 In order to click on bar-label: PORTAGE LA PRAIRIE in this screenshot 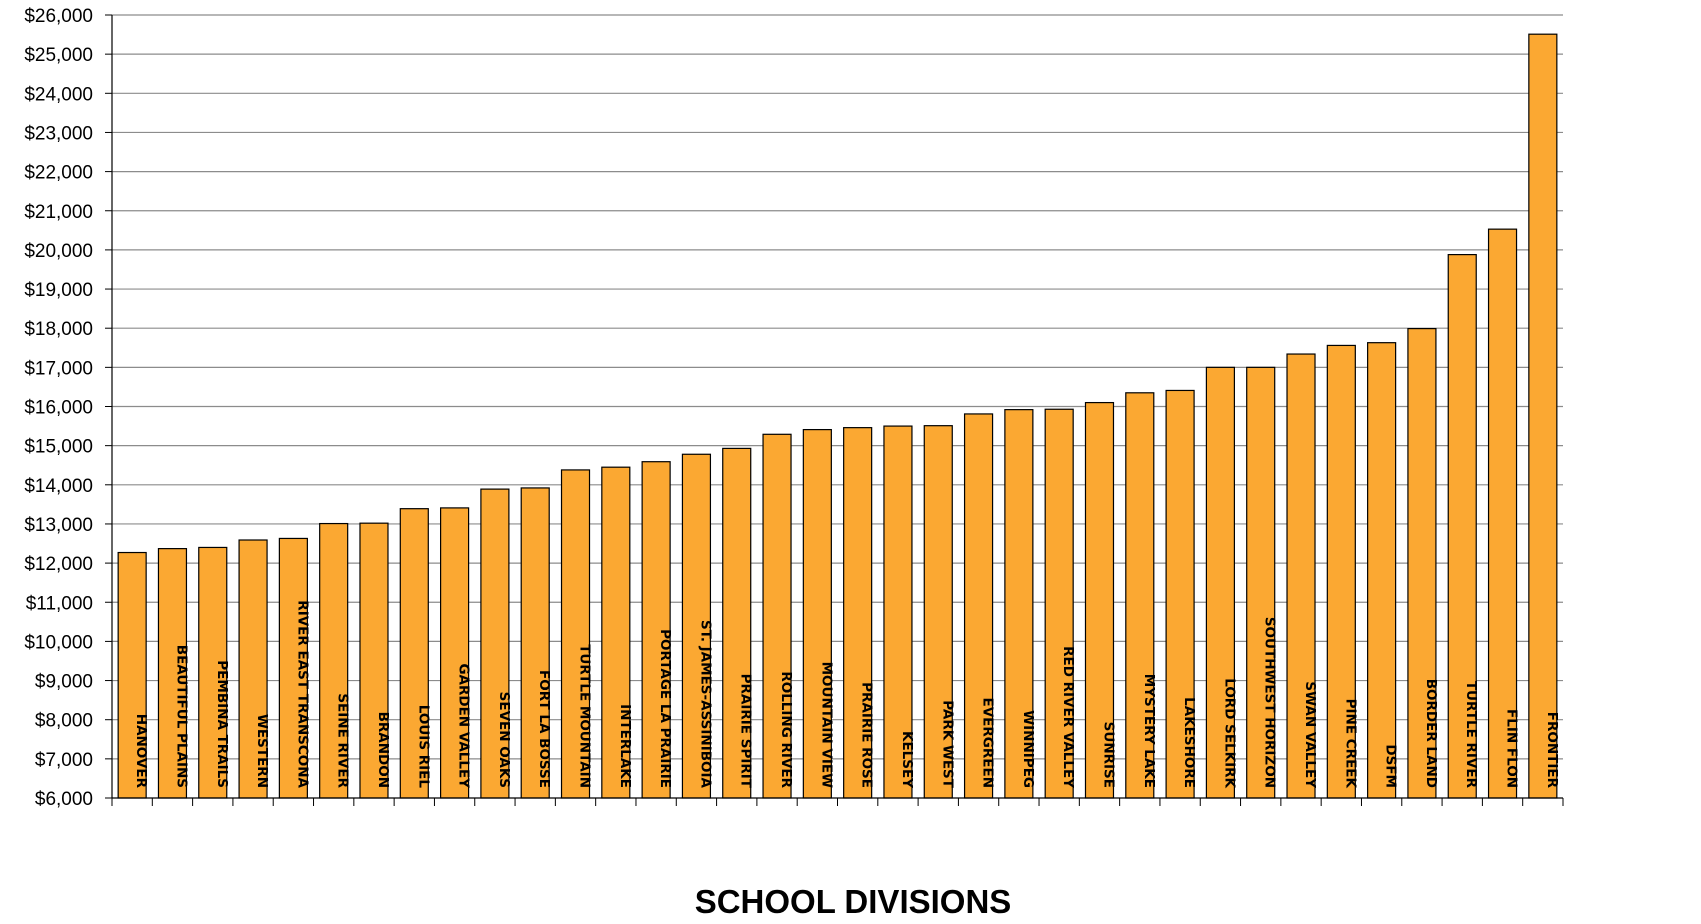, I will do `click(665, 708)`.